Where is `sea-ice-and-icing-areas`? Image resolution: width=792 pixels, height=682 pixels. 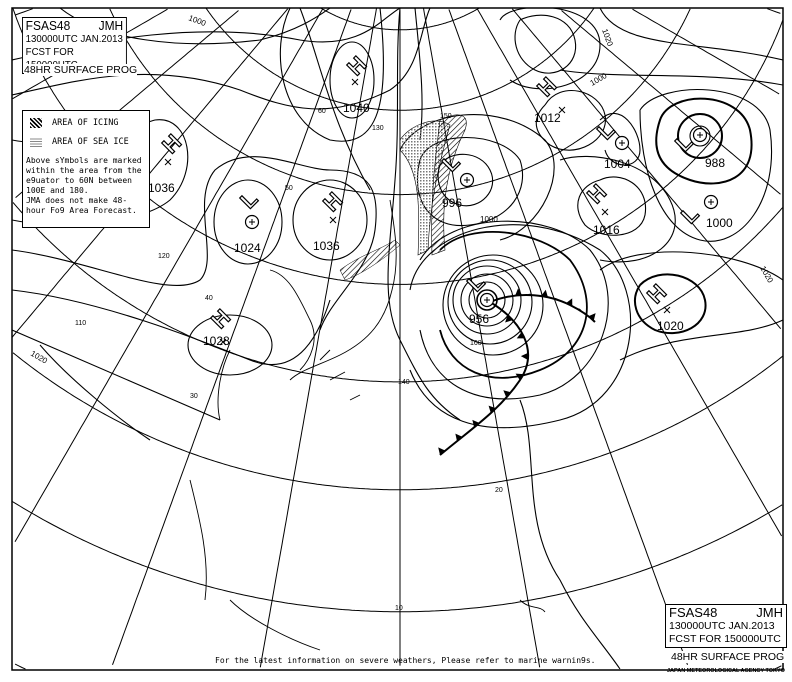
sea-ice-and-icing-areas is located at coordinates (403, 197).